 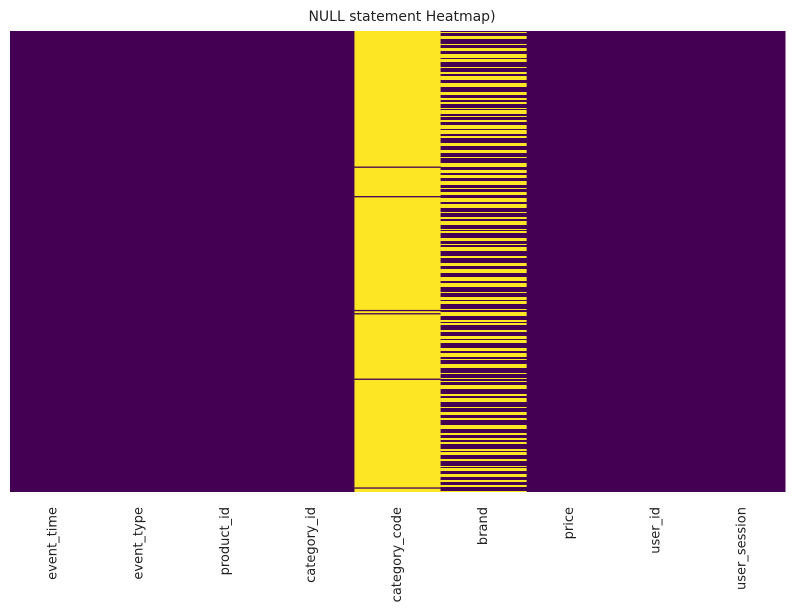 I want to click on heatmap-column-event_type, so click(x=139, y=261).